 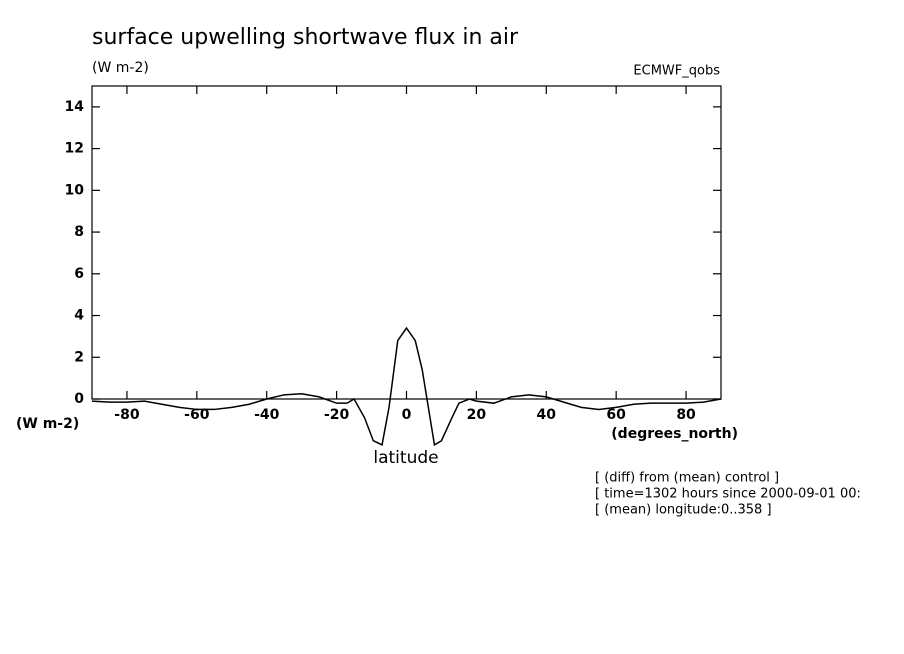 I want to click on annotation: [ (mean) longitude:0..358 ], so click(x=683, y=510).